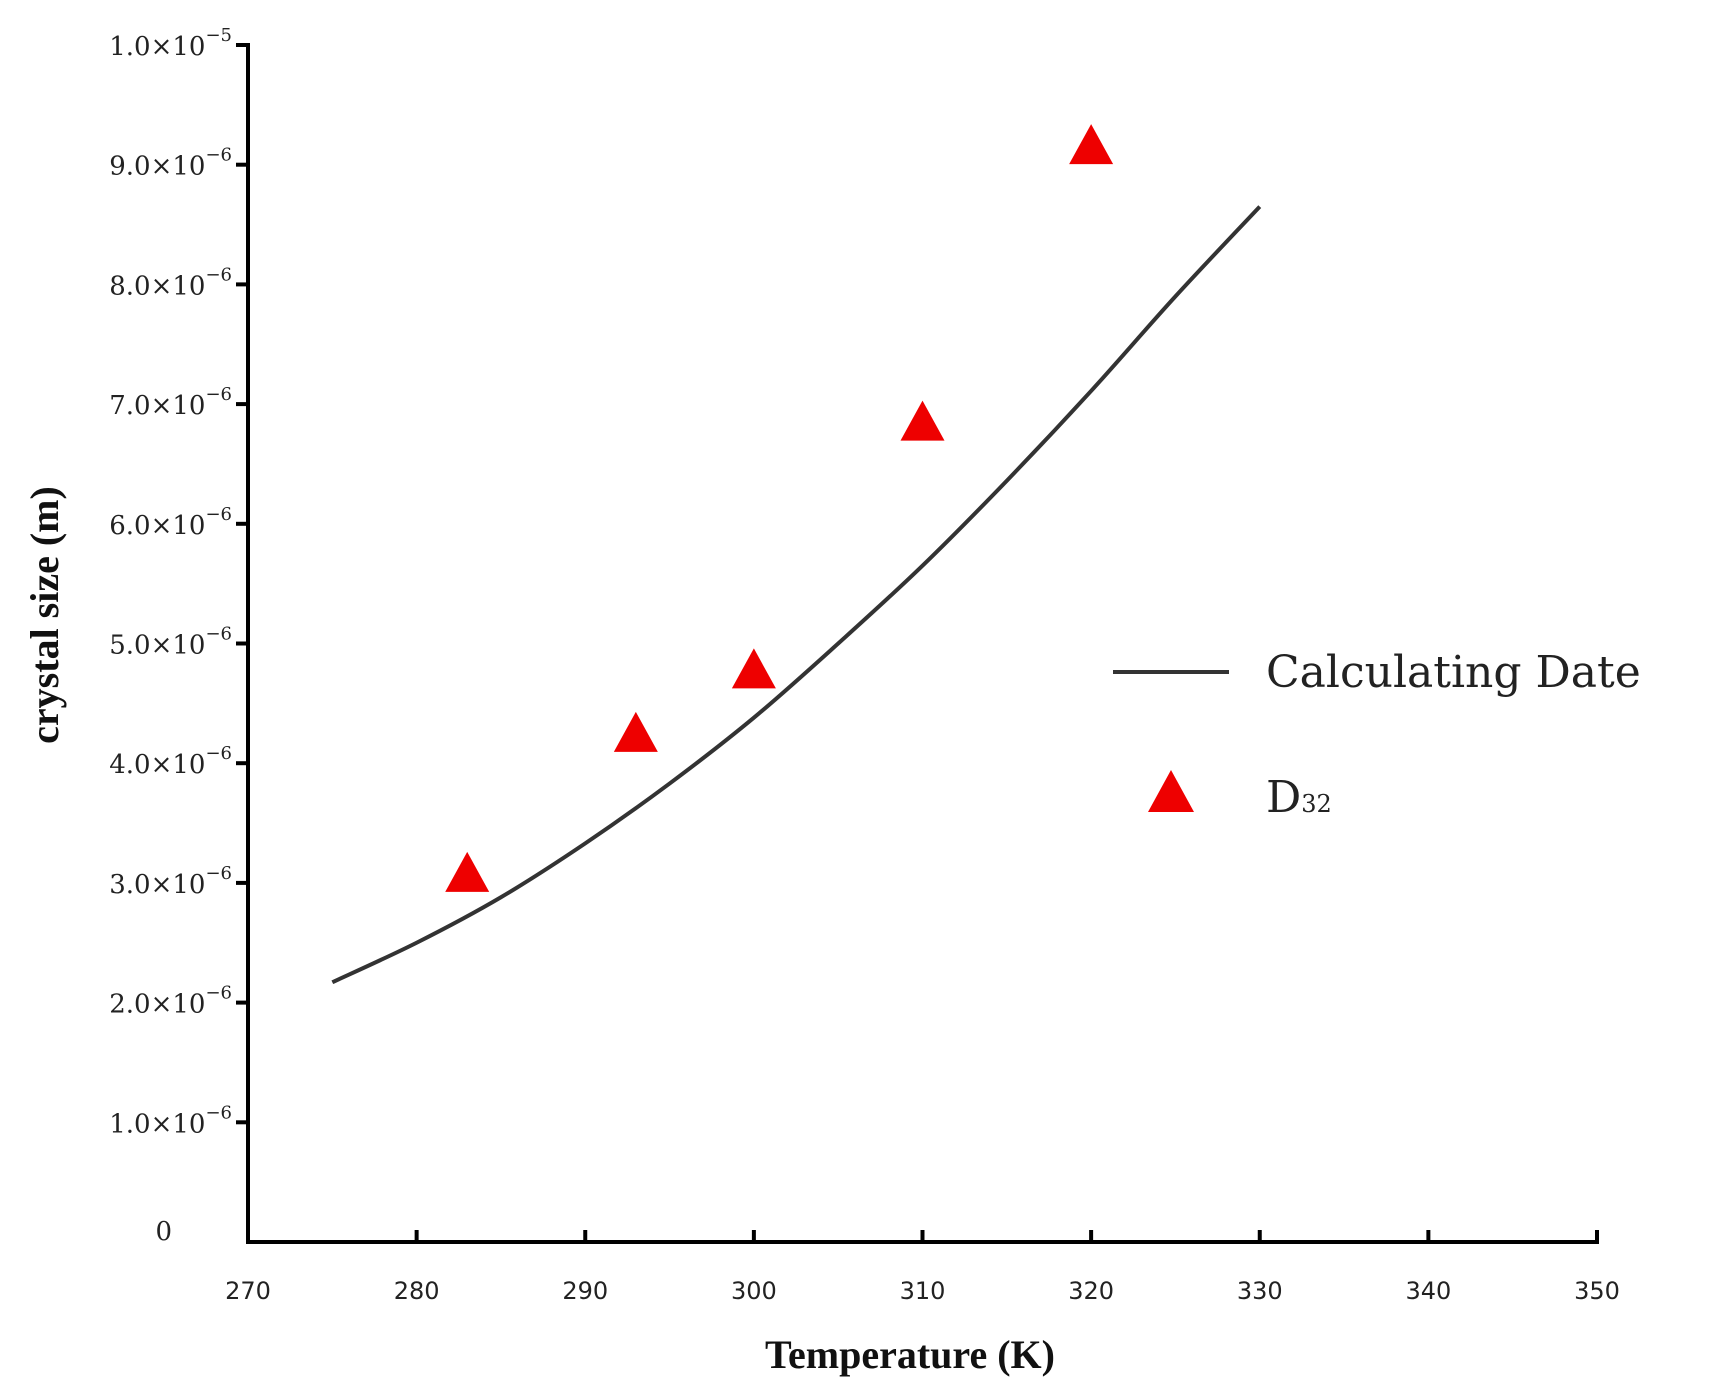 This screenshot has height=1390, width=1724. I want to click on y-tick-label-mantissa: 3.0×10, so click(157, 885).